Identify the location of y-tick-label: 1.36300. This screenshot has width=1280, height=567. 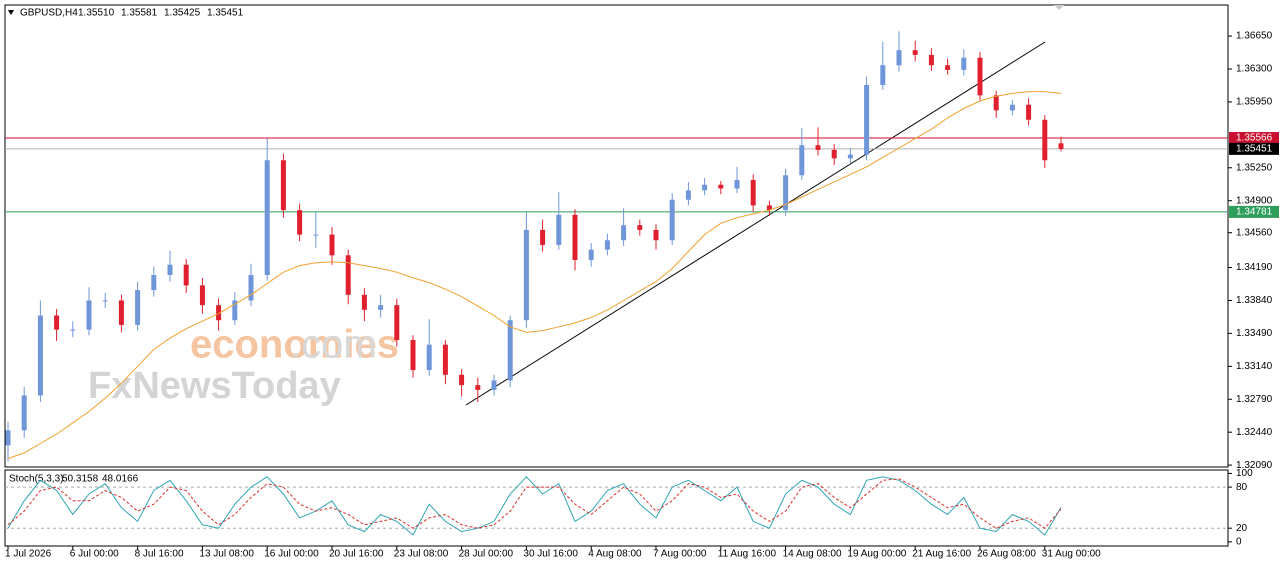
(1254, 69).